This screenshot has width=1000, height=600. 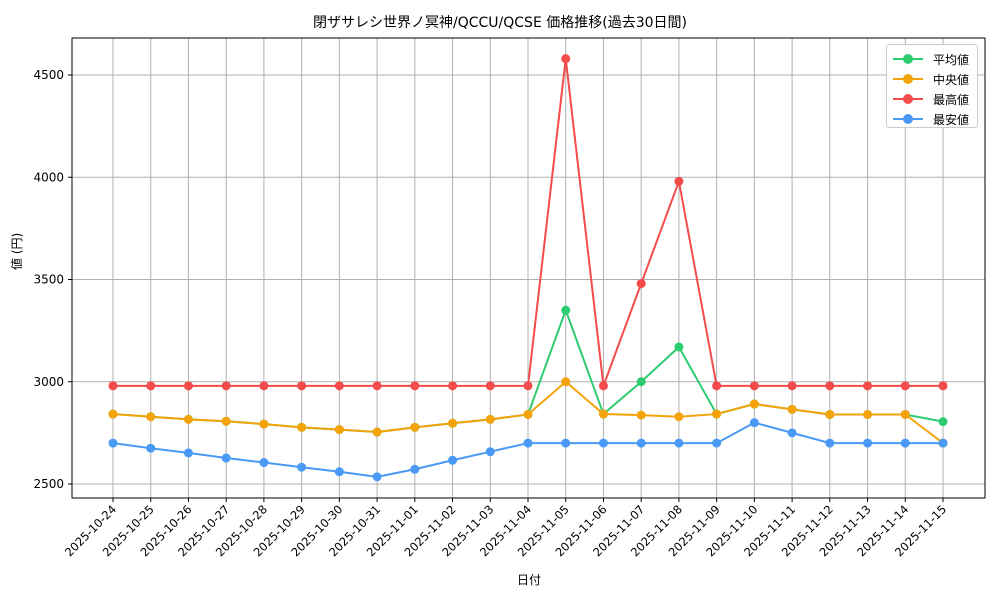 I want to click on legend: 平均値 中央値 最高値 最安値, so click(x=932, y=86).